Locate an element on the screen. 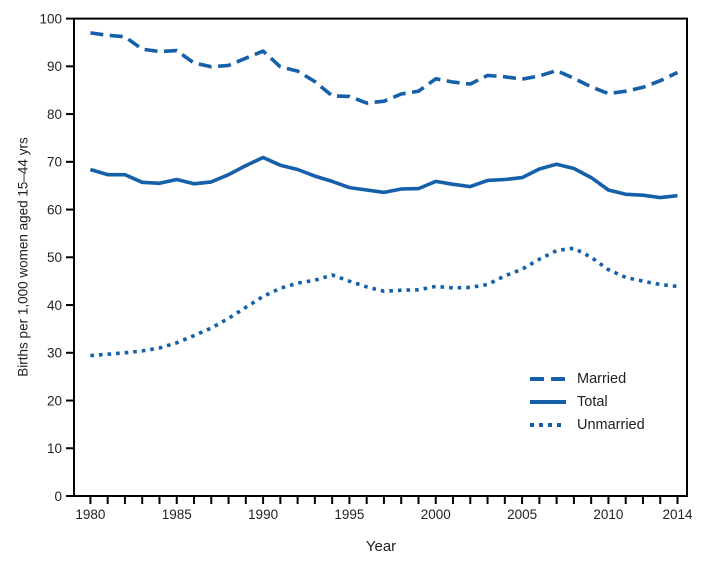  married-line is located at coordinates (384, 68).